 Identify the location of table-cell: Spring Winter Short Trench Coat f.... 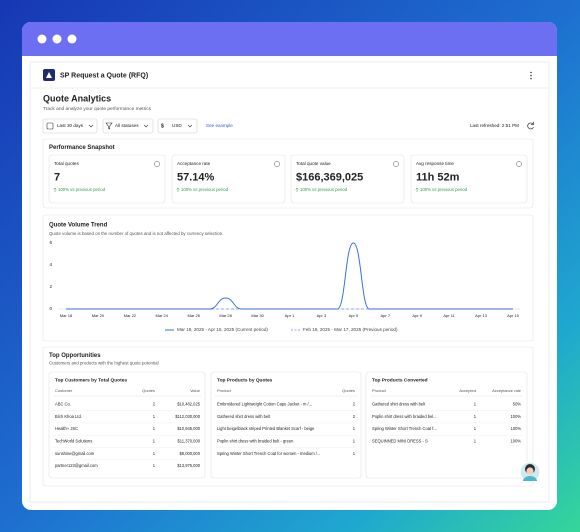
(404, 428).